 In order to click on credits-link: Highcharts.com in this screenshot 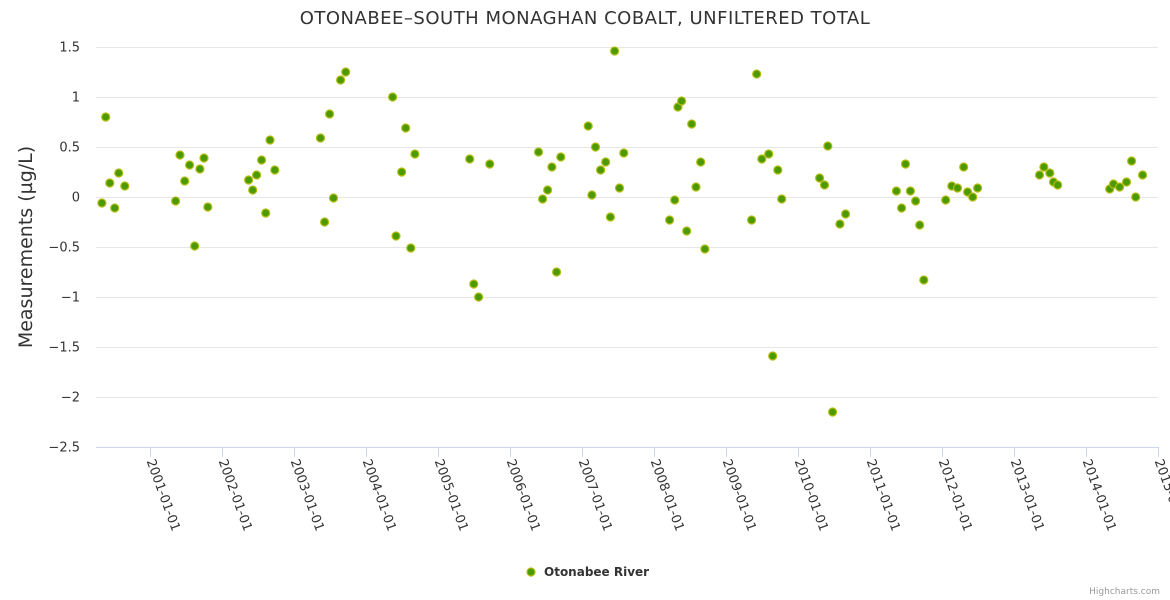, I will do `click(1124, 592)`.